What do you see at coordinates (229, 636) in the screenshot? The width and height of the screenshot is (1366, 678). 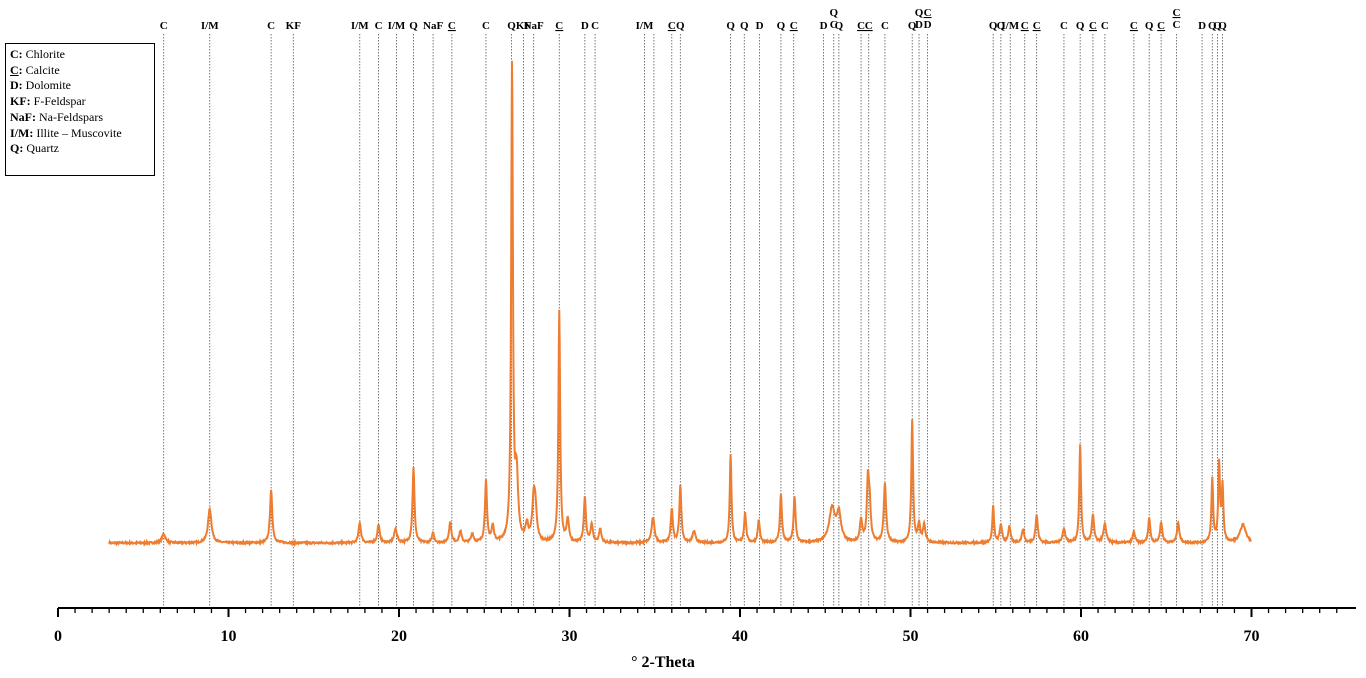 I see `x-tick-label: 10` at bounding box center [229, 636].